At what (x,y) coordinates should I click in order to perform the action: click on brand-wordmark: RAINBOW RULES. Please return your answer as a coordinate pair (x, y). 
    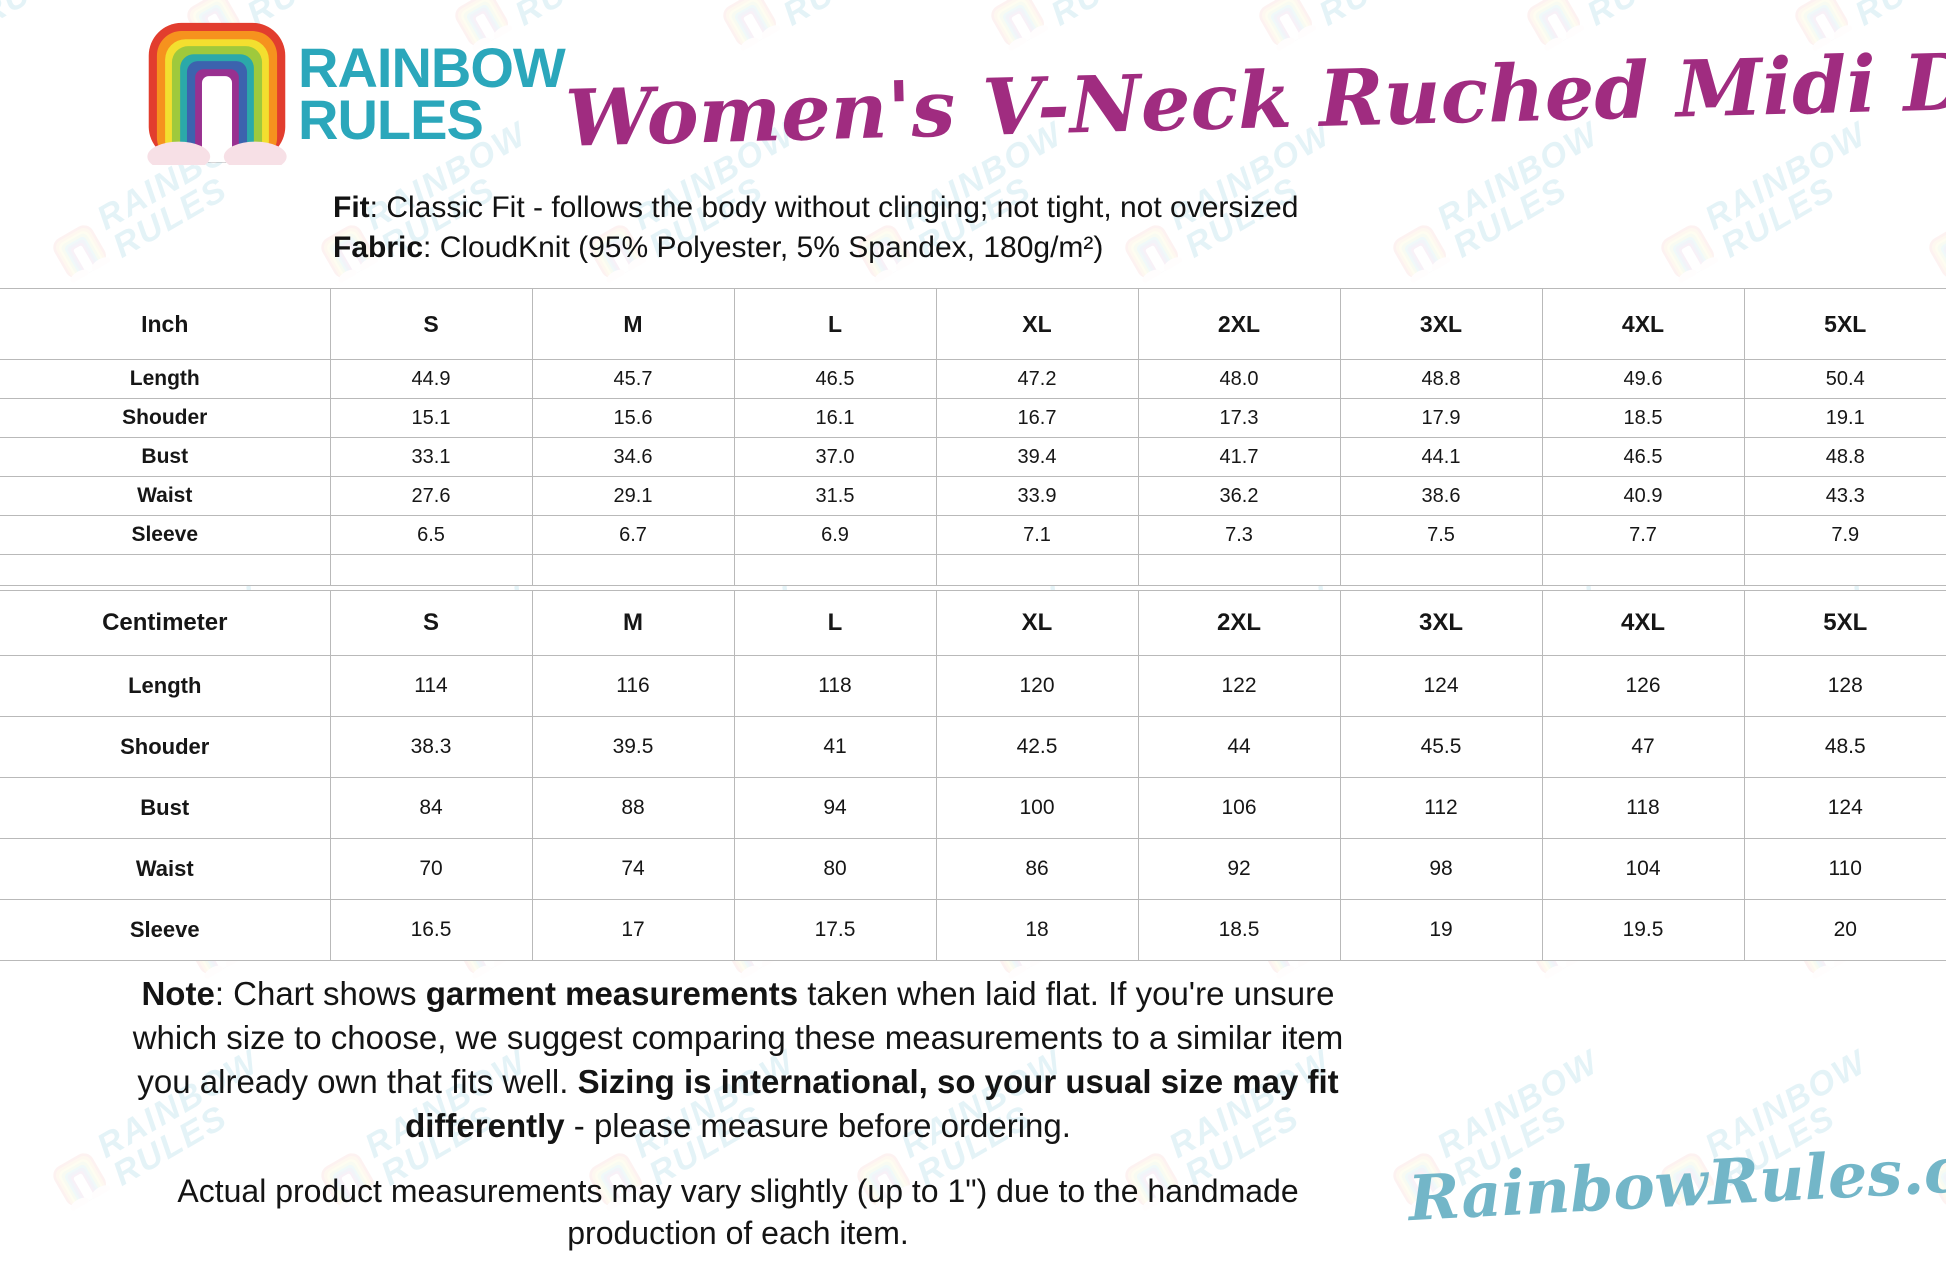
    Looking at the image, I should click on (432, 93).